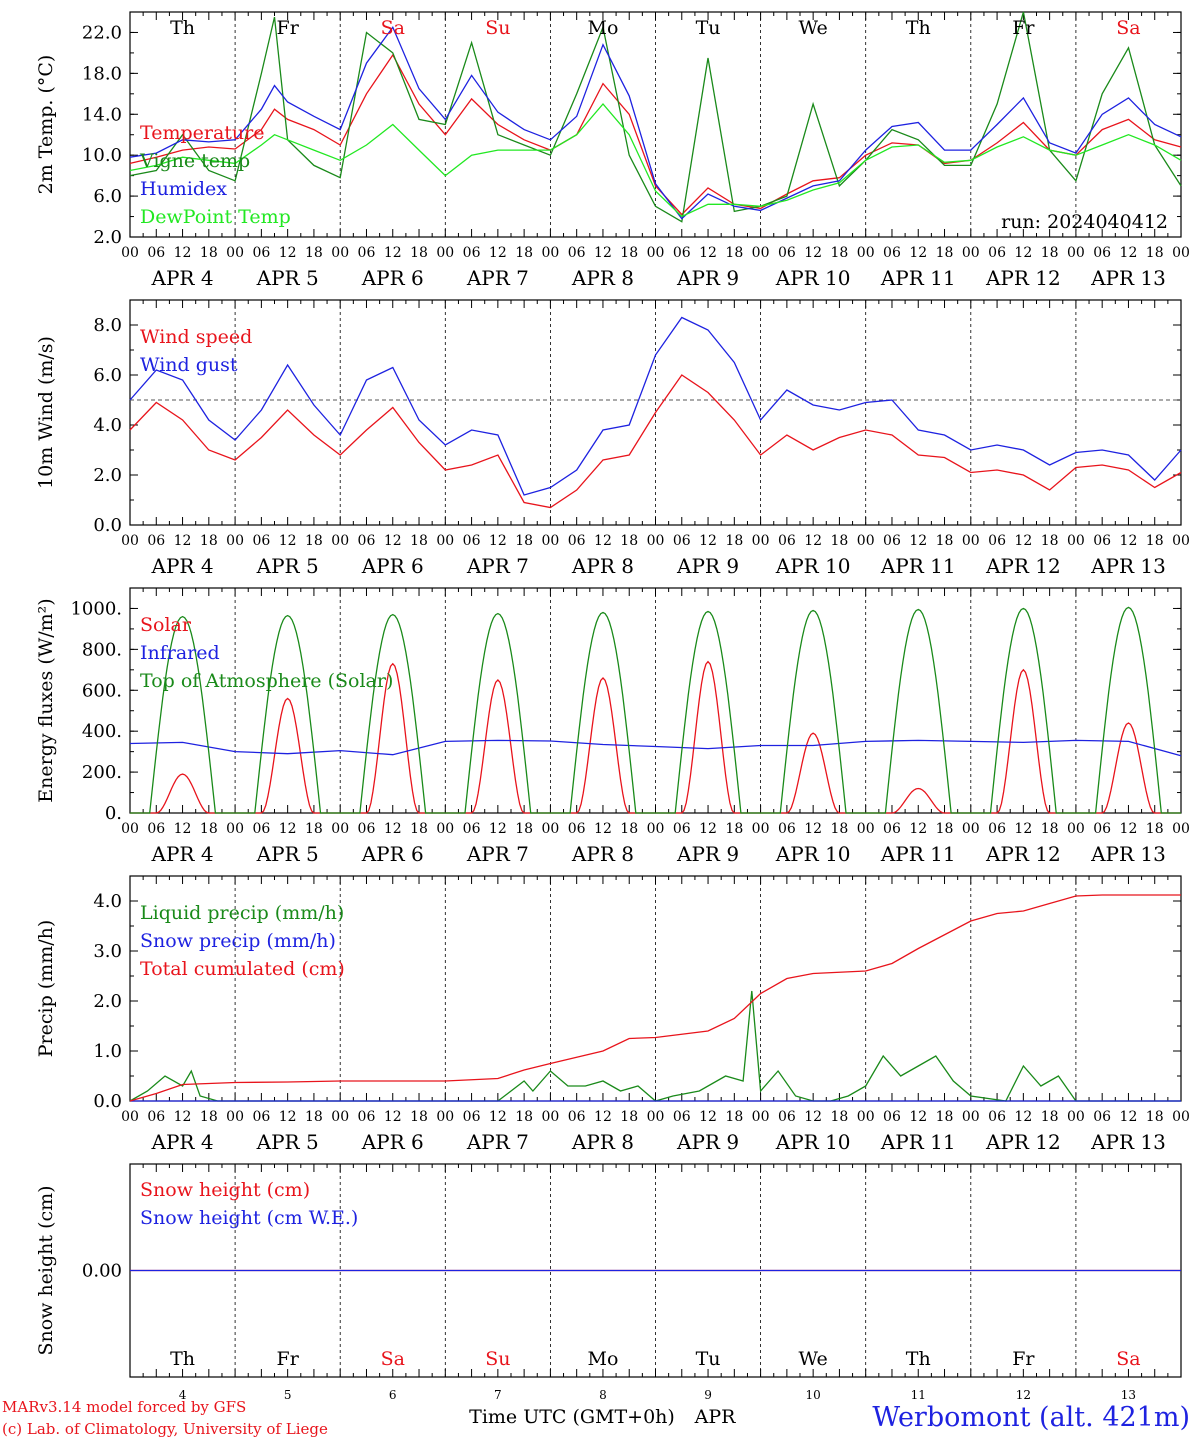 This screenshot has height=1445, width=1194. What do you see at coordinates (813, 28) in the screenshot?
I see `weekday-label: We` at bounding box center [813, 28].